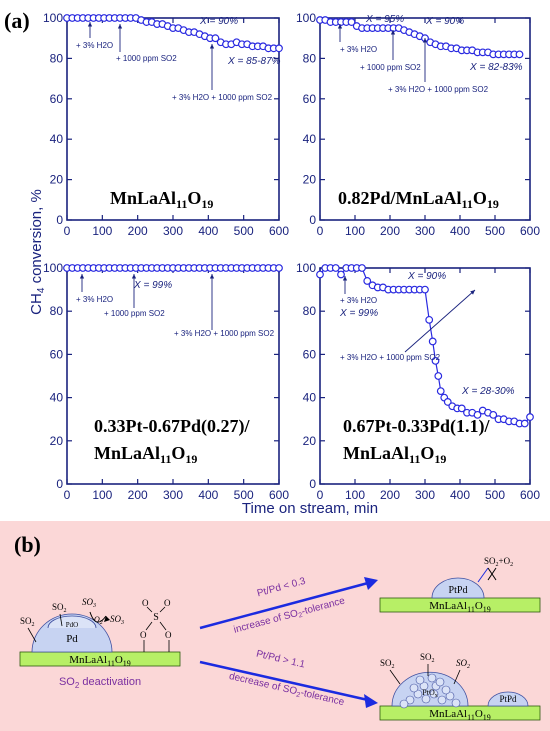 The width and height of the screenshot is (550, 731). I want to click on gas-arrow, so click(483, 575).